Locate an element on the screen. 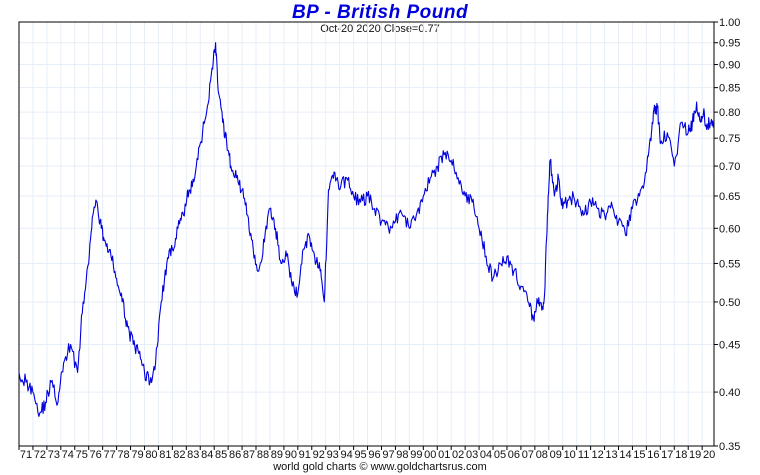 Image resolution: width=760 pixels, height=475 pixels. x-tick-label: 15 is located at coordinates (639, 455).